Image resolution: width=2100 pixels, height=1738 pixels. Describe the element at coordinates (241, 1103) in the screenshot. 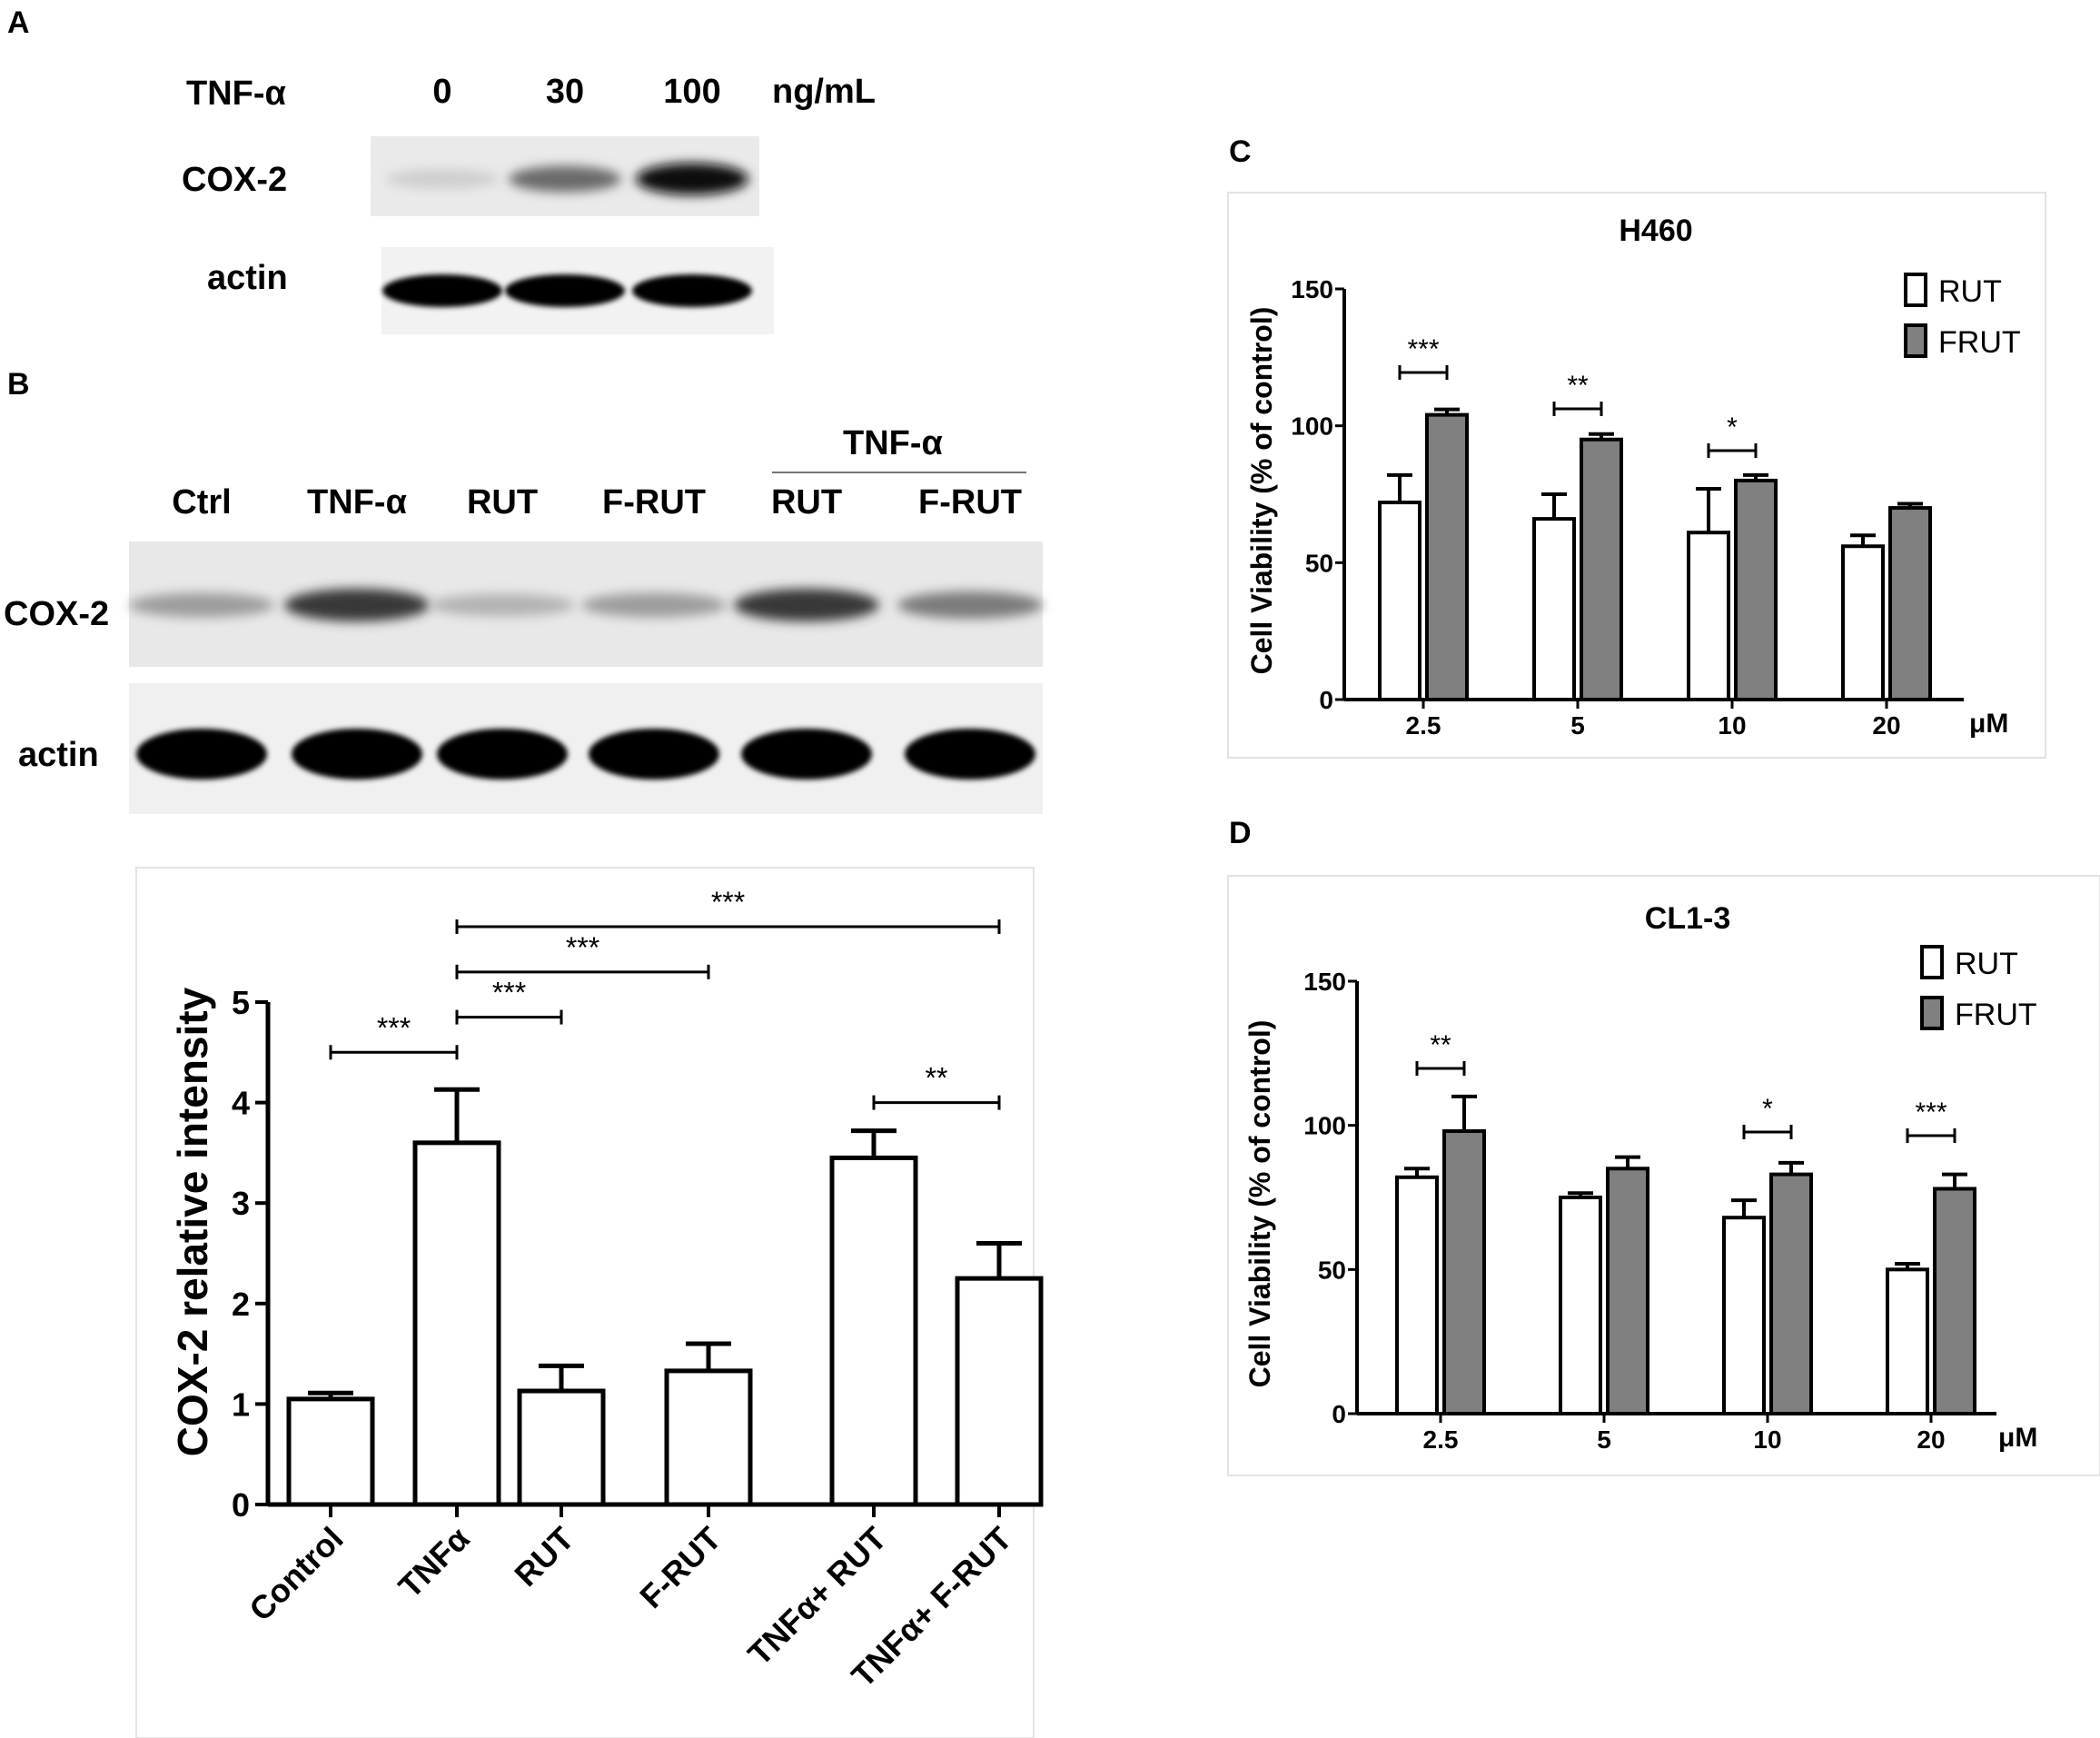

I see `b-y-tick-label: 4` at that location.